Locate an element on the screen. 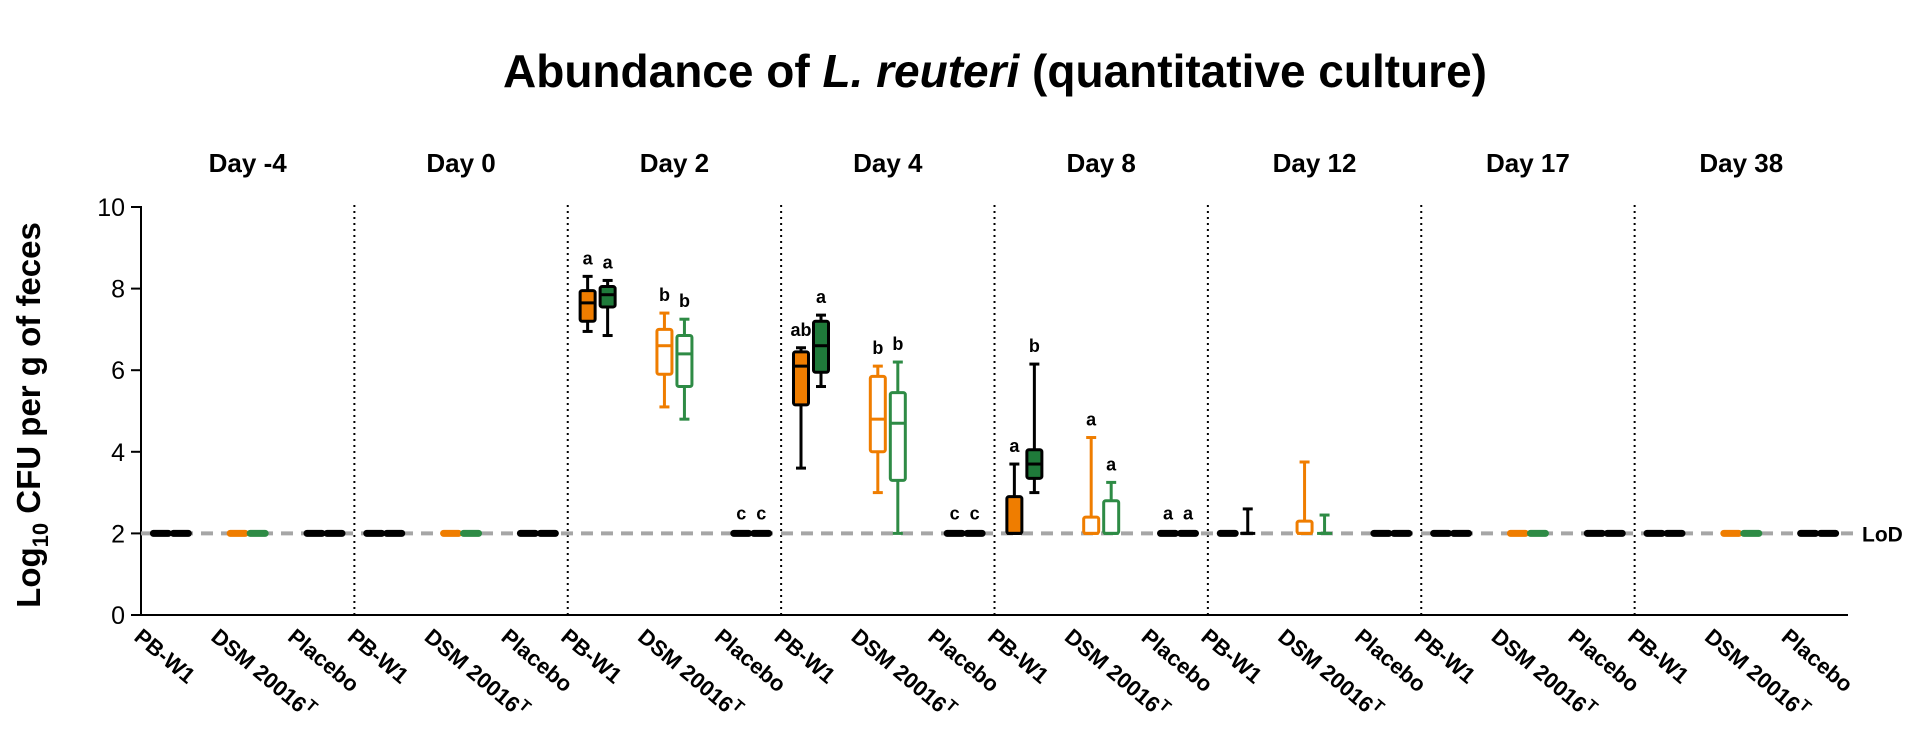 The width and height of the screenshot is (1920, 752). y-tick-label: 10 is located at coordinates (111, 208).